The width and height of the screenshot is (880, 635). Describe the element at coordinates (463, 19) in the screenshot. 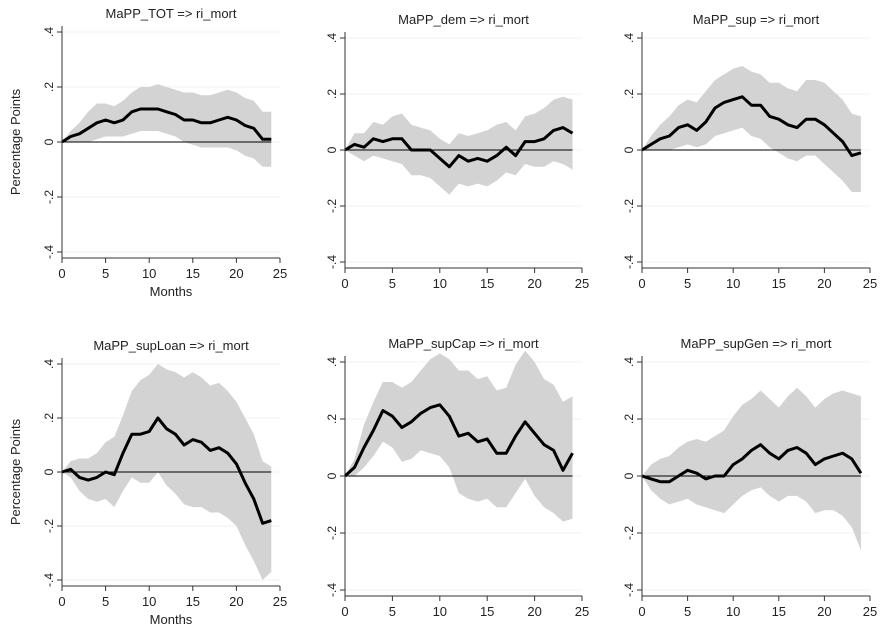

I see `chart-title: MaPP_dem => ri_mort` at that location.